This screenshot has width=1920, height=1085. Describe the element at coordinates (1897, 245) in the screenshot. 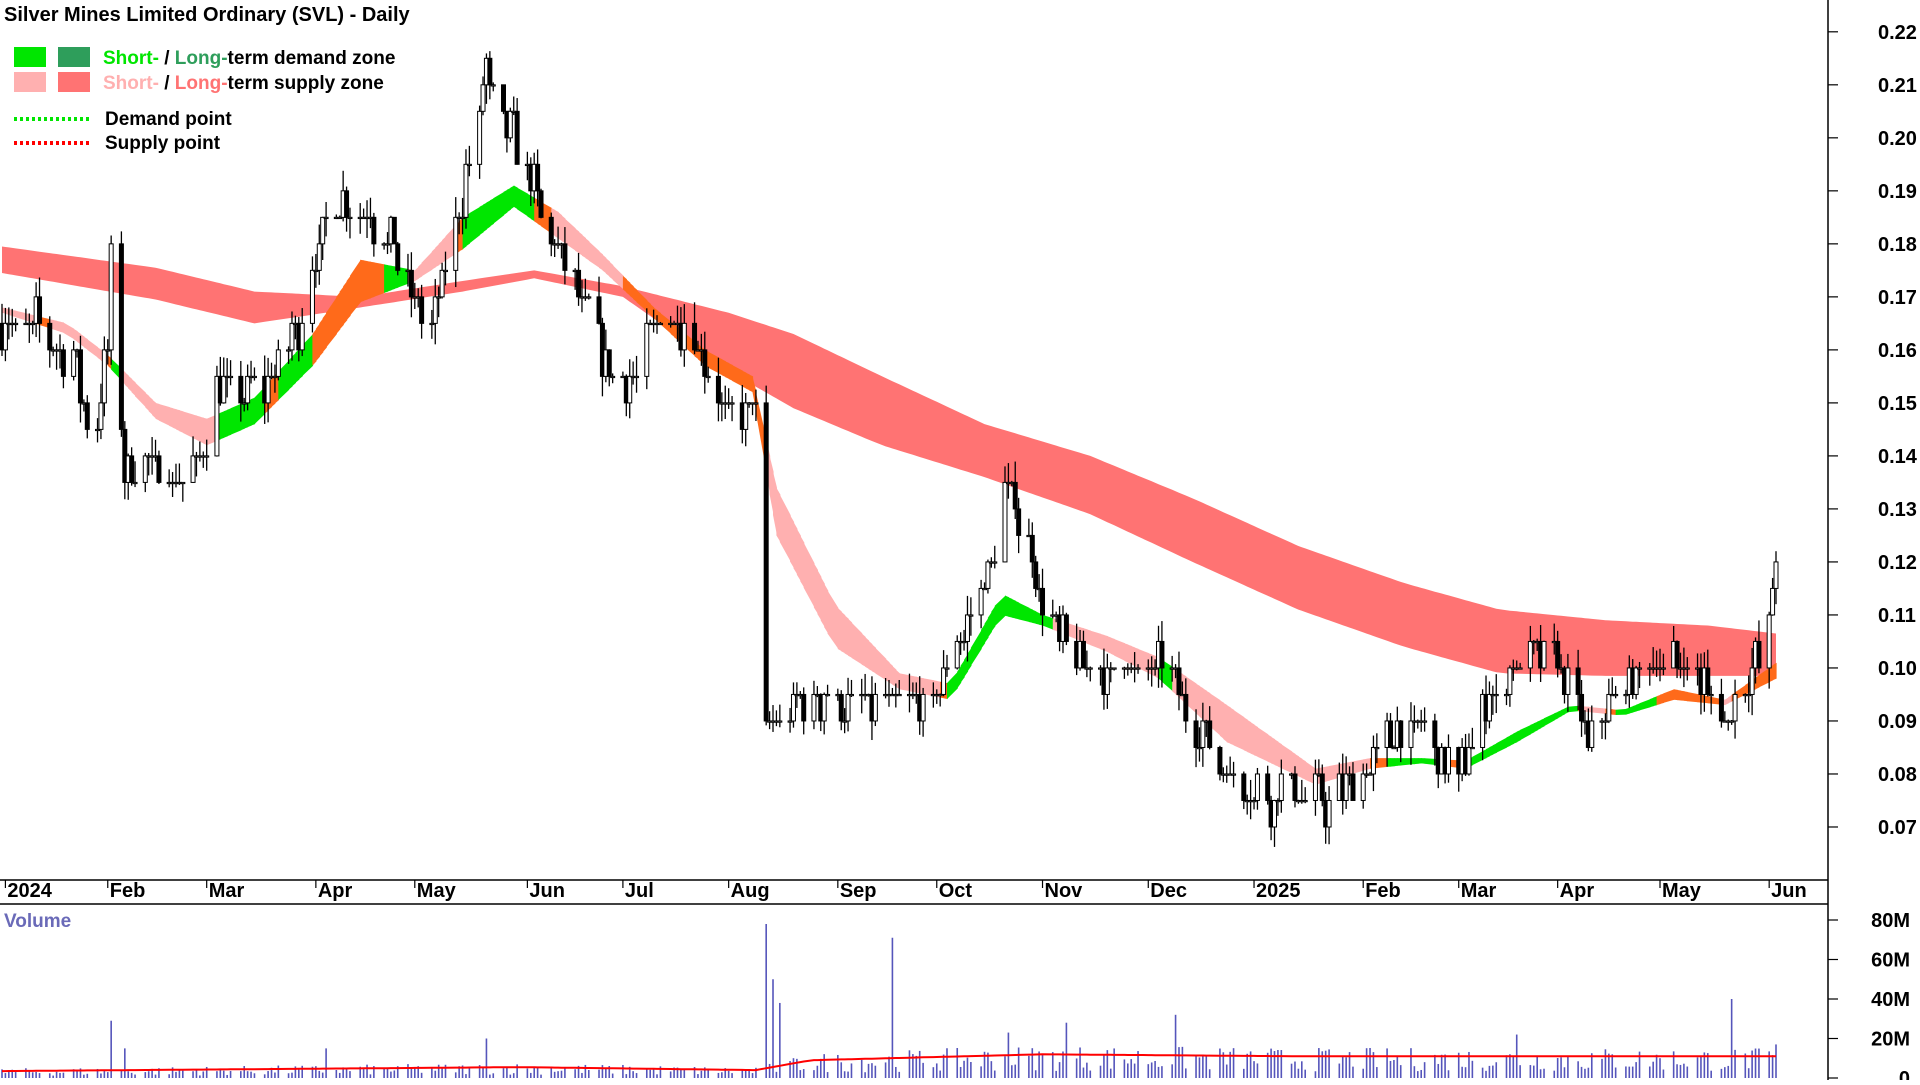

I see `price-tick-label: 0.18` at that location.